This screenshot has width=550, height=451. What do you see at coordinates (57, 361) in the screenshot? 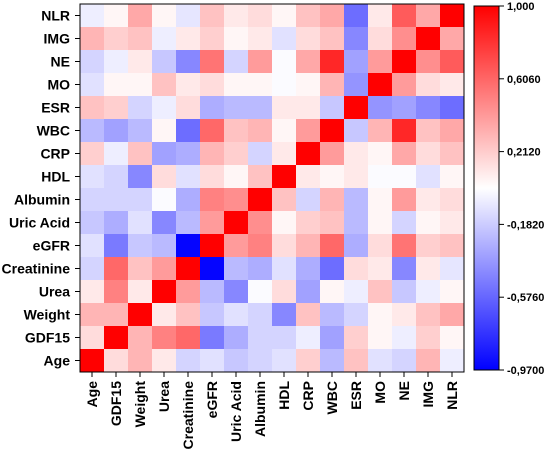
I see `row-label: Age` at bounding box center [57, 361].